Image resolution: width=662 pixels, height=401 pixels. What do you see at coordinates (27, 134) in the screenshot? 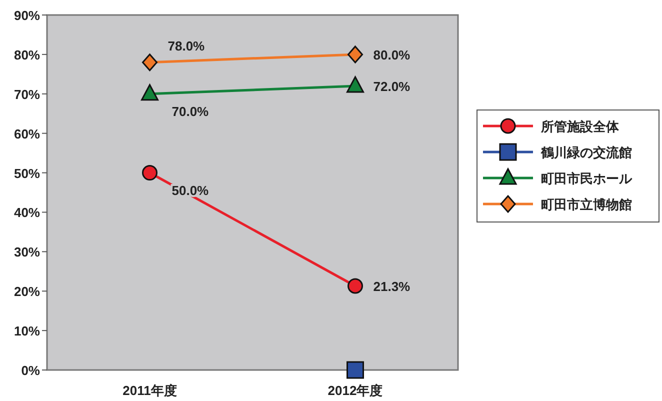
I see `y-tick-label: 60%` at bounding box center [27, 134].